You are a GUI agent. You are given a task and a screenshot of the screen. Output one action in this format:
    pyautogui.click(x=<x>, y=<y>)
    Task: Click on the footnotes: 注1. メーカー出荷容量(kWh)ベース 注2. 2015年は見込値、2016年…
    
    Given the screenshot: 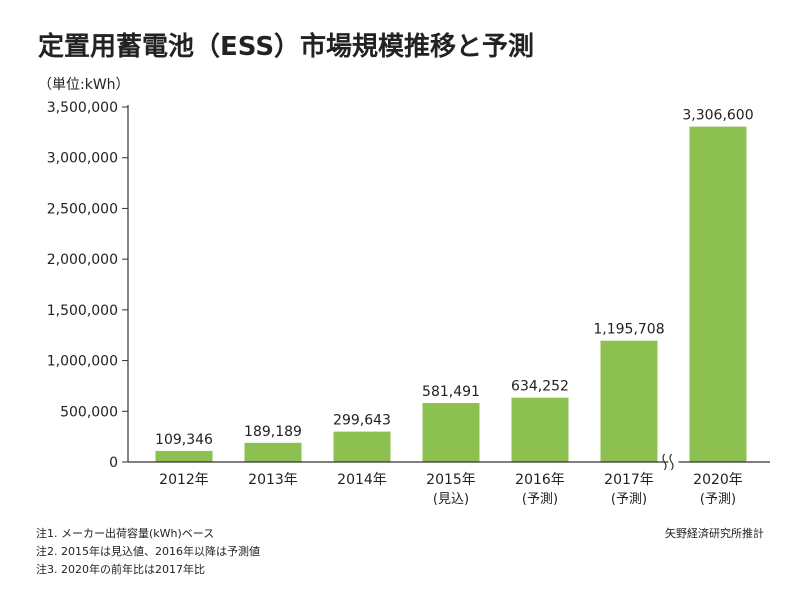 What is the action you would take?
    pyautogui.click(x=148, y=552)
    